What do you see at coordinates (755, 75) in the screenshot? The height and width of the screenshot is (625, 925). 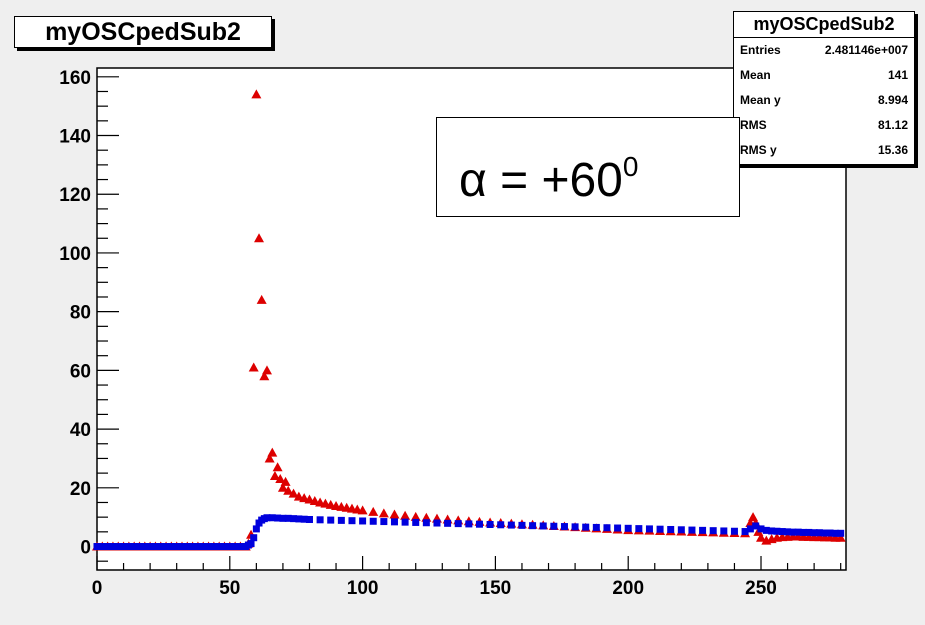 I see `stat-label: Mean` at bounding box center [755, 75].